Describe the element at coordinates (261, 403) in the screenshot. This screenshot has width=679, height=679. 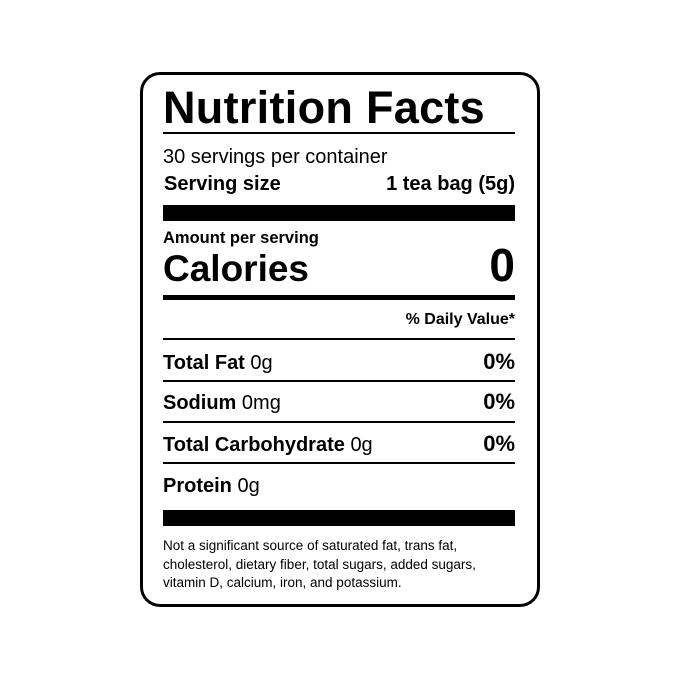
I see `nutrient-amount: 0mg` at that location.